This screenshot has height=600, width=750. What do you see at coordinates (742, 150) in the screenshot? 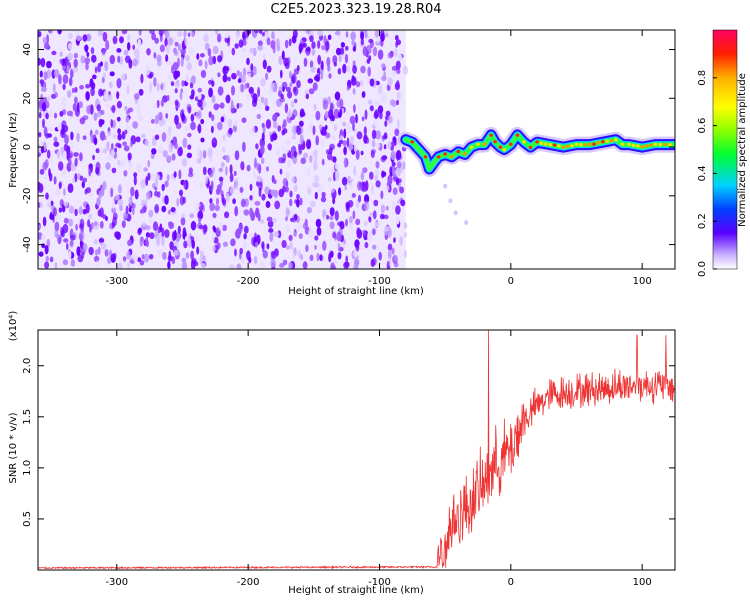
I see `colorbar-label: Normalized spectral amplitude` at bounding box center [742, 150].